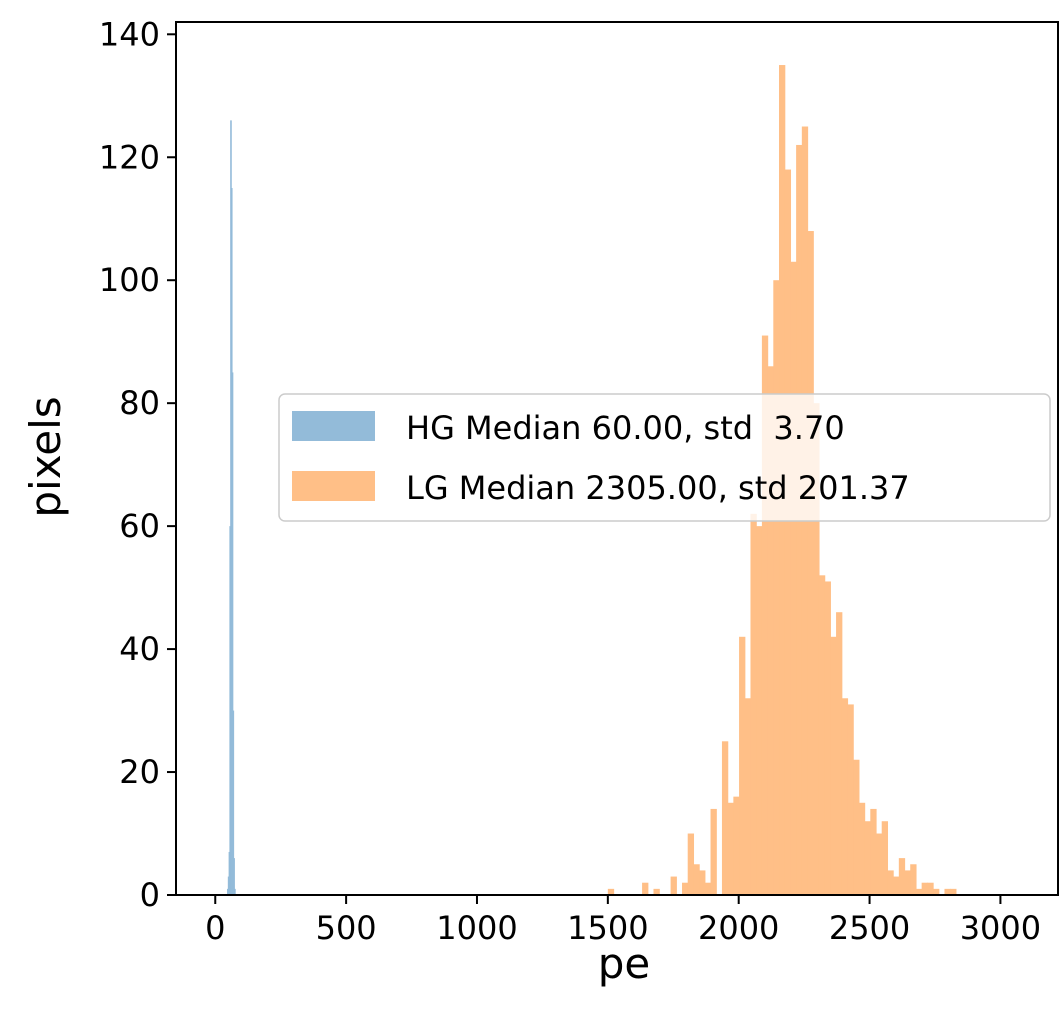 This screenshot has height=1014, width=1061. I want to click on y-tick-label: 0, so click(150, 895).